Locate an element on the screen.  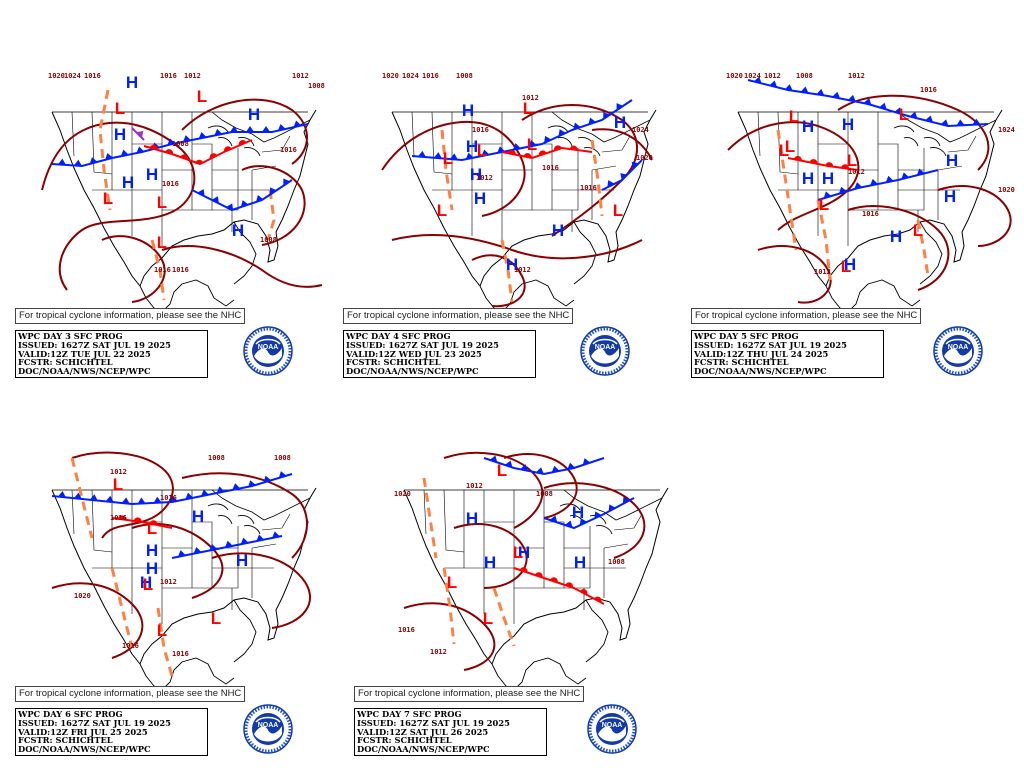
occluded-front is located at coordinates (138, 134).